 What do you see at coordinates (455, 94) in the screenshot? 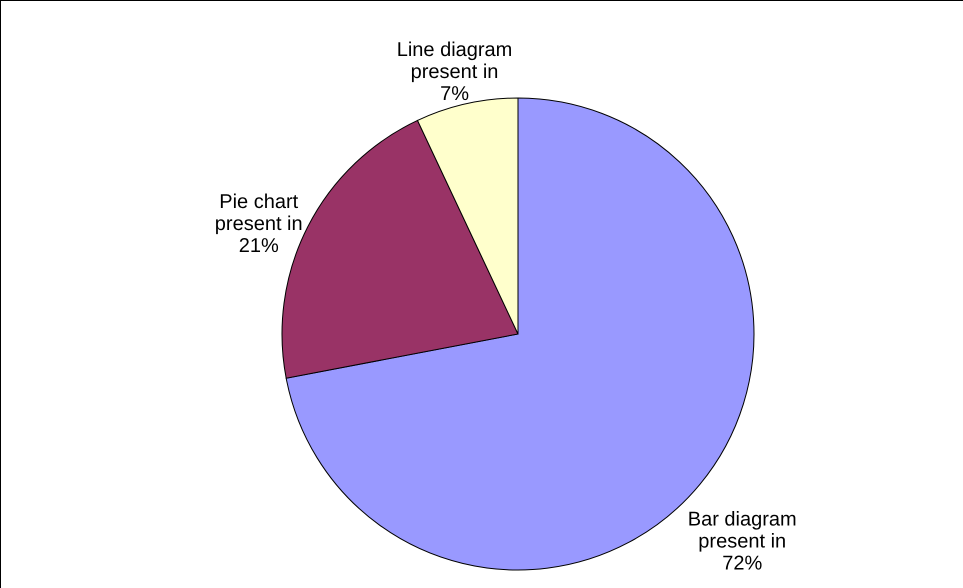
I see `data-label: 7%` at bounding box center [455, 94].